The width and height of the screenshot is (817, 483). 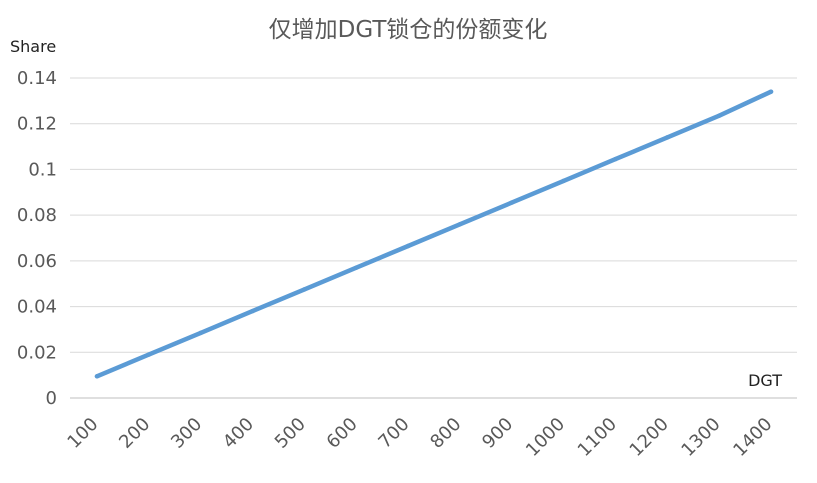 I want to click on x-tick-label: 500, so click(x=290, y=433).